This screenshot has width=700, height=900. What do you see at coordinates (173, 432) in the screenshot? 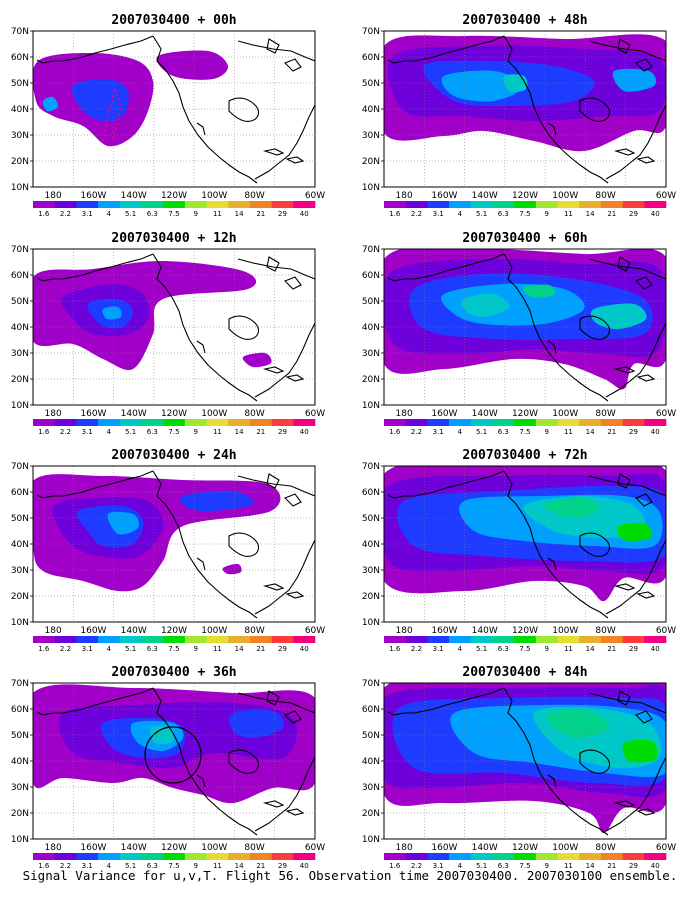
I see `colorbar-label: 7.5` at bounding box center [173, 432].